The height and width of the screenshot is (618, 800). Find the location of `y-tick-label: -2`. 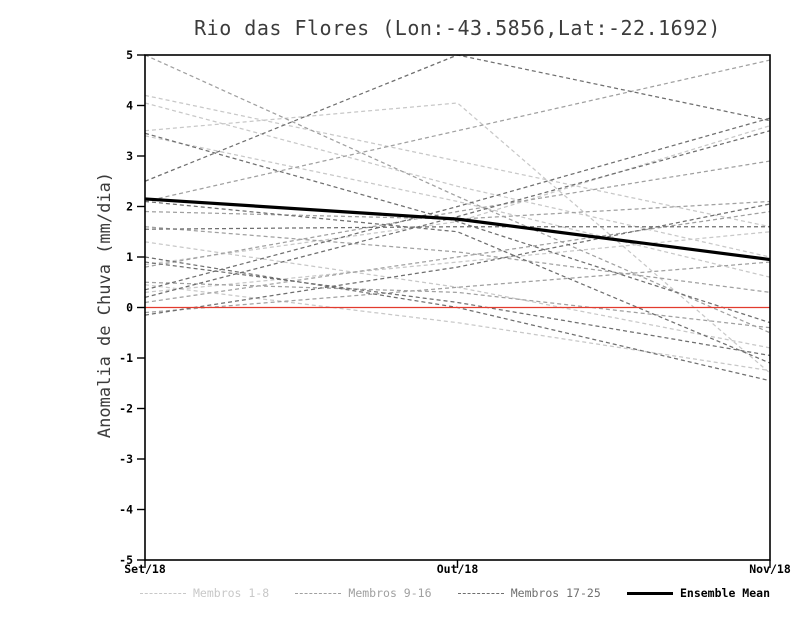

y-tick-label: -2 is located at coordinates (126, 409).